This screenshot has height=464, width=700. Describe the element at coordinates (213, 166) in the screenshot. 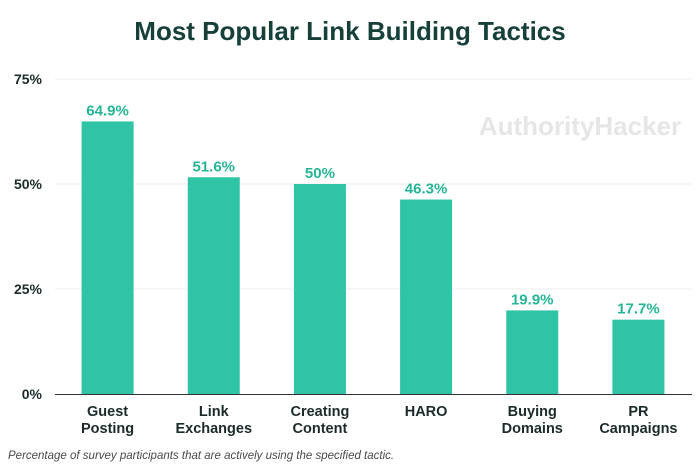

I see `data-label: 51.6%` at that location.